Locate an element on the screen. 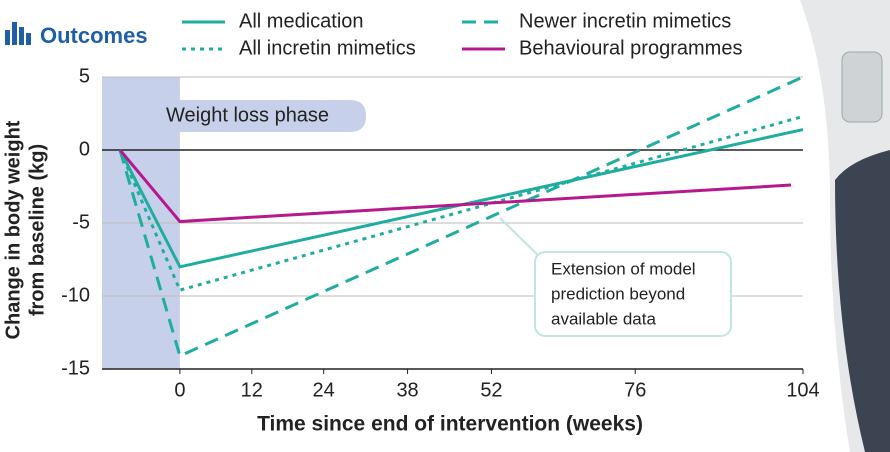 This screenshot has width=890, height=452. y-tick-label: -15 is located at coordinates (75, 368).